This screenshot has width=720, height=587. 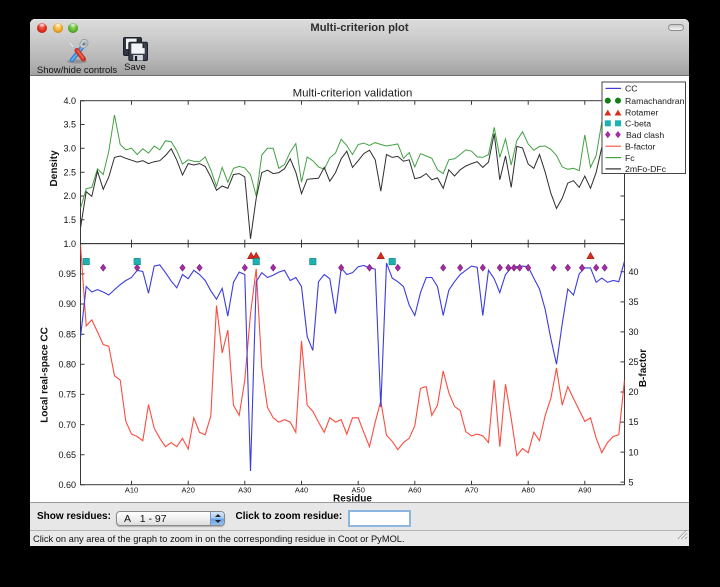 I want to click on svg-text: A50, so click(x=358, y=490).